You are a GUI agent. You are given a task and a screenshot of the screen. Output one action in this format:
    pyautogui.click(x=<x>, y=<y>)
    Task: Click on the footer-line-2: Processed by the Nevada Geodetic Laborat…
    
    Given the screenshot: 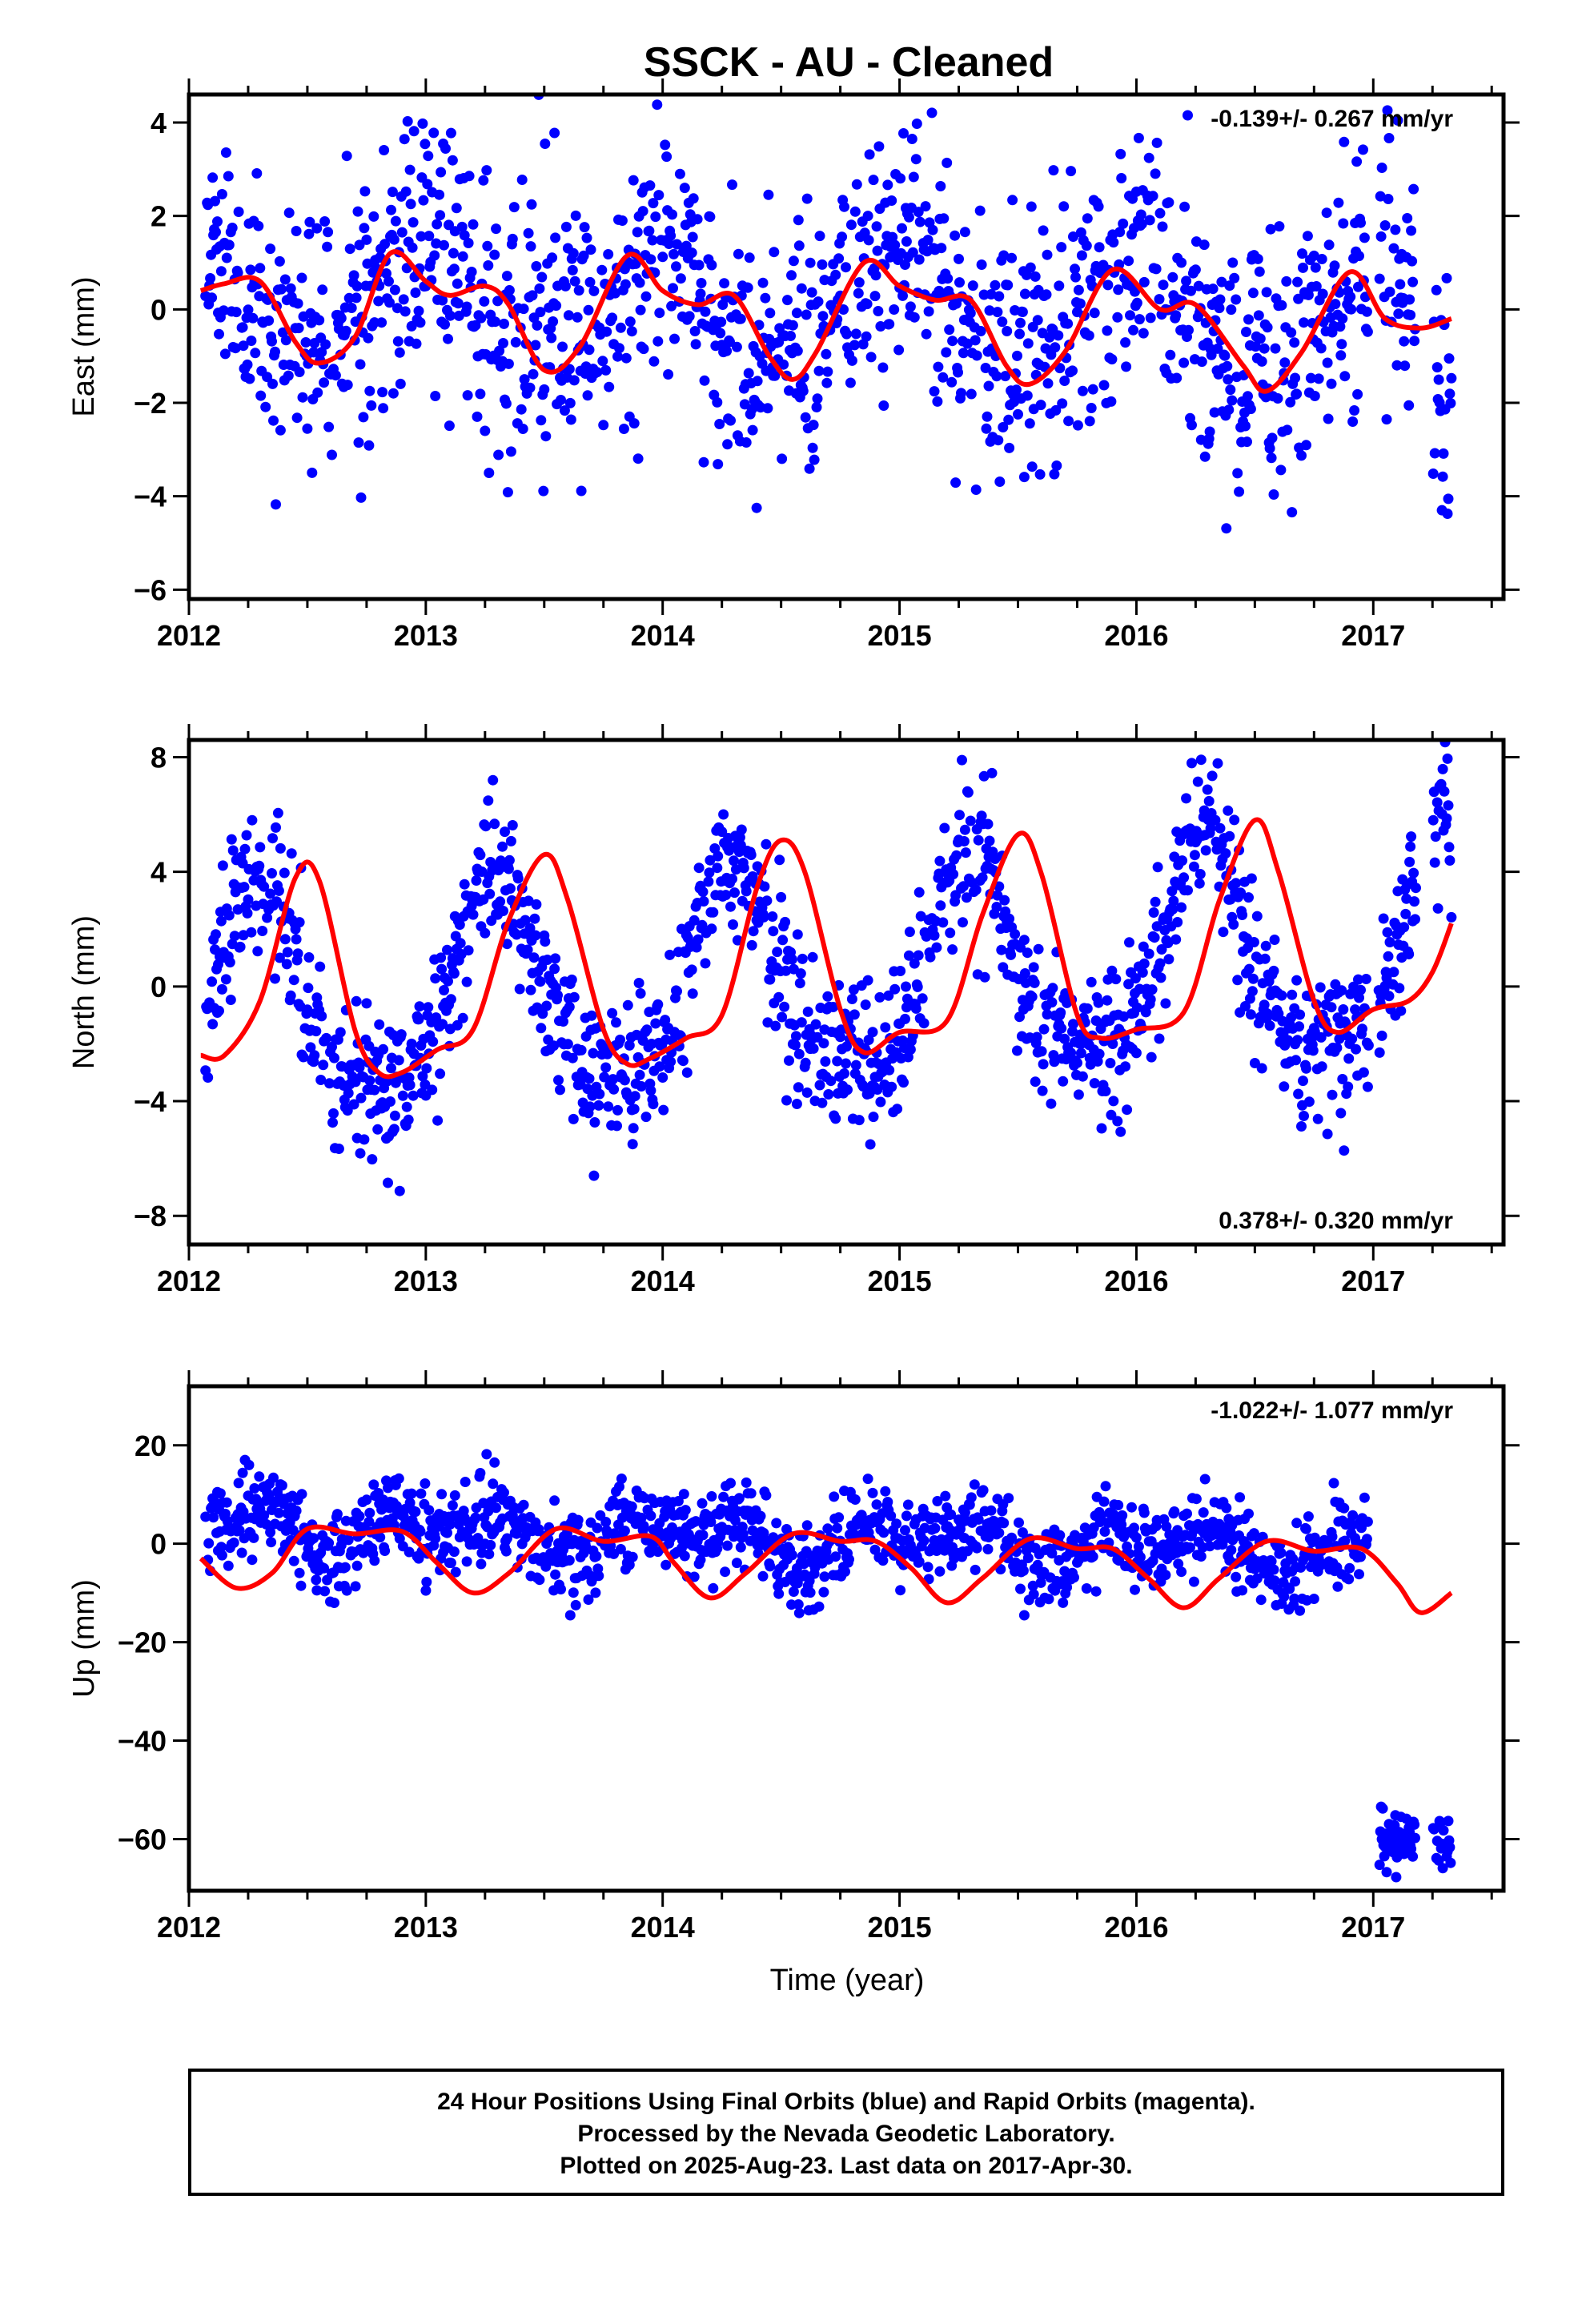 What is the action you would take?
    pyautogui.click(x=846, y=2134)
    